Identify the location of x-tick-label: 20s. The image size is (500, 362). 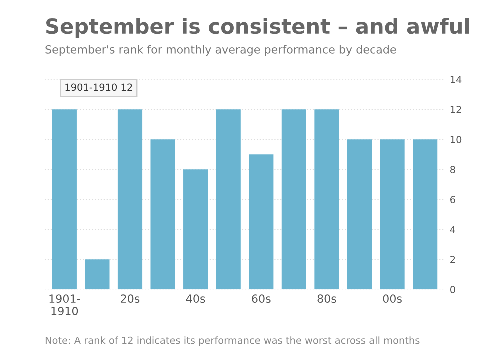
(130, 299).